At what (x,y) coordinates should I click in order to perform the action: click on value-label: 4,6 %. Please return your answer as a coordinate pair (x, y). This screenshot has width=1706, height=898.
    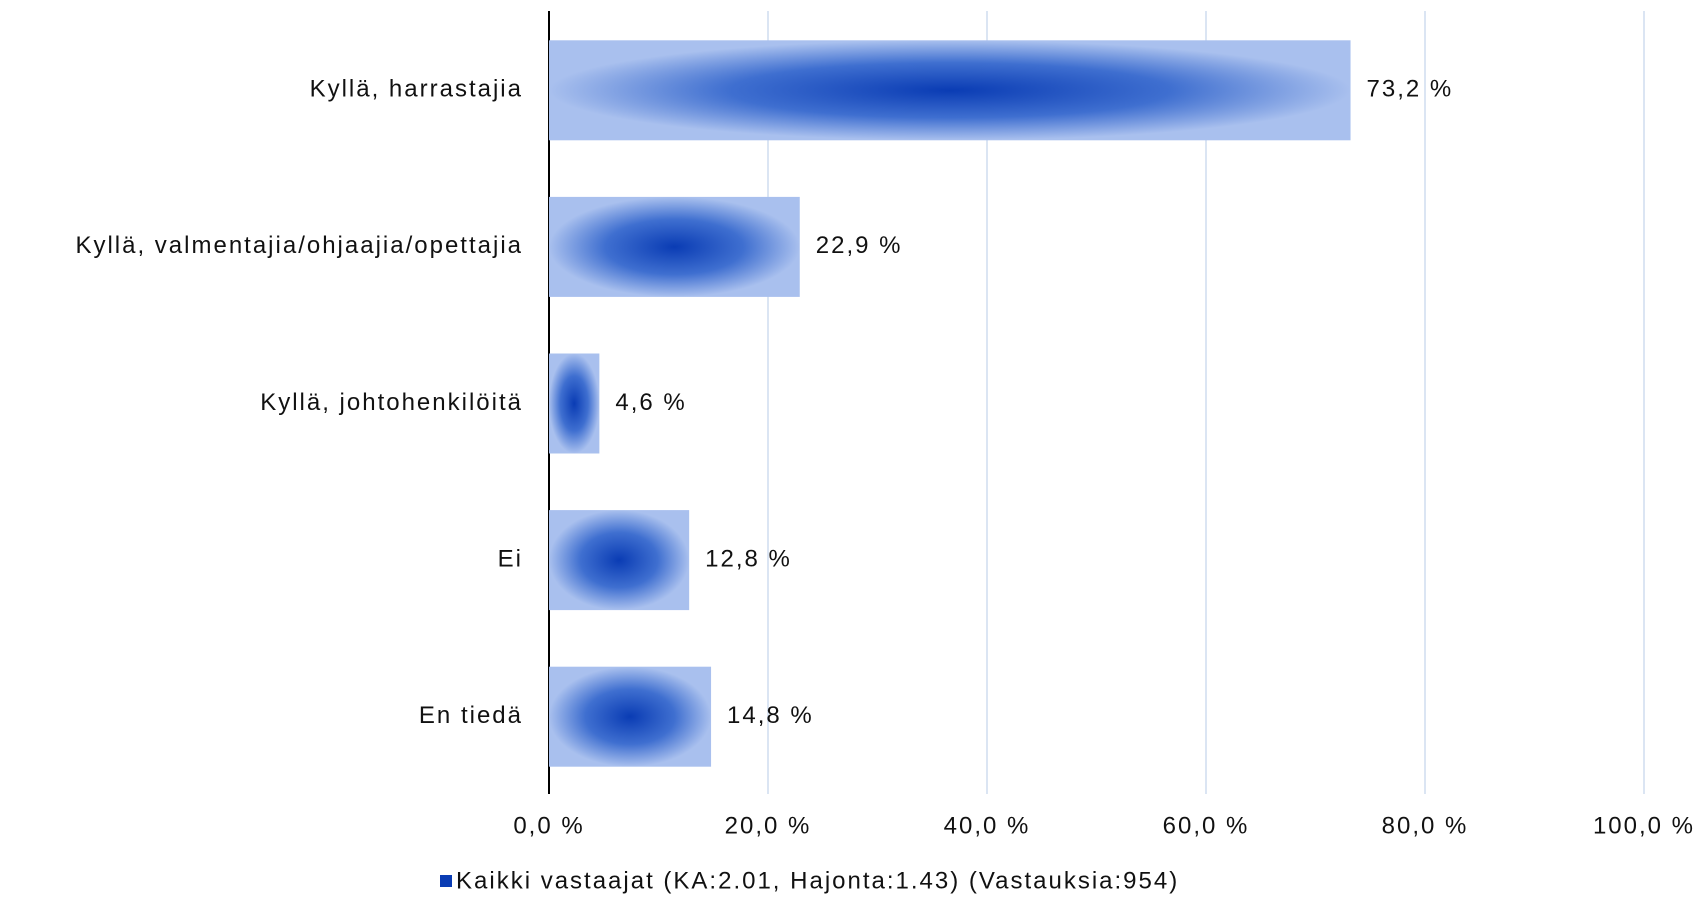
    Looking at the image, I should click on (650, 402).